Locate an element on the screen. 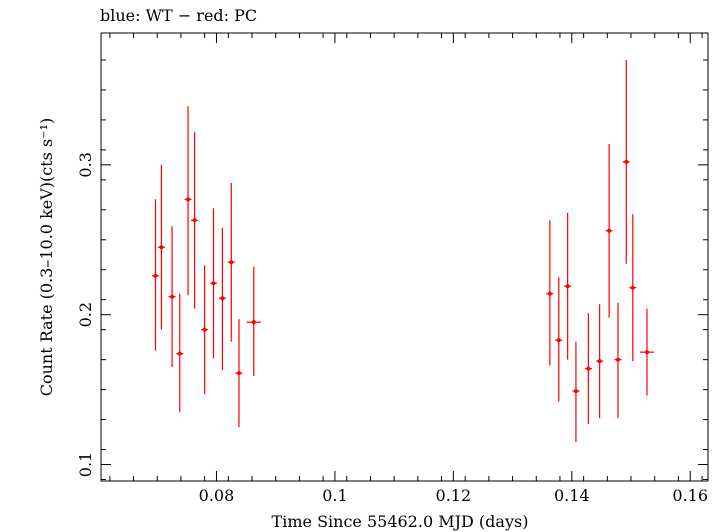 The image size is (723, 532). x-tick-label: 0.1 is located at coordinates (334, 495).